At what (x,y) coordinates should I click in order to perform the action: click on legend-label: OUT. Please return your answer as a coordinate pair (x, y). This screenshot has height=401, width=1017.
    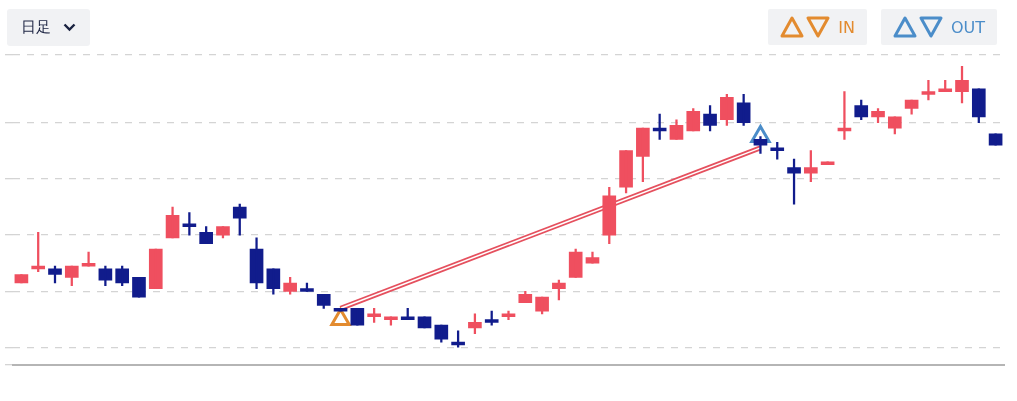
    Looking at the image, I should click on (967, 27).